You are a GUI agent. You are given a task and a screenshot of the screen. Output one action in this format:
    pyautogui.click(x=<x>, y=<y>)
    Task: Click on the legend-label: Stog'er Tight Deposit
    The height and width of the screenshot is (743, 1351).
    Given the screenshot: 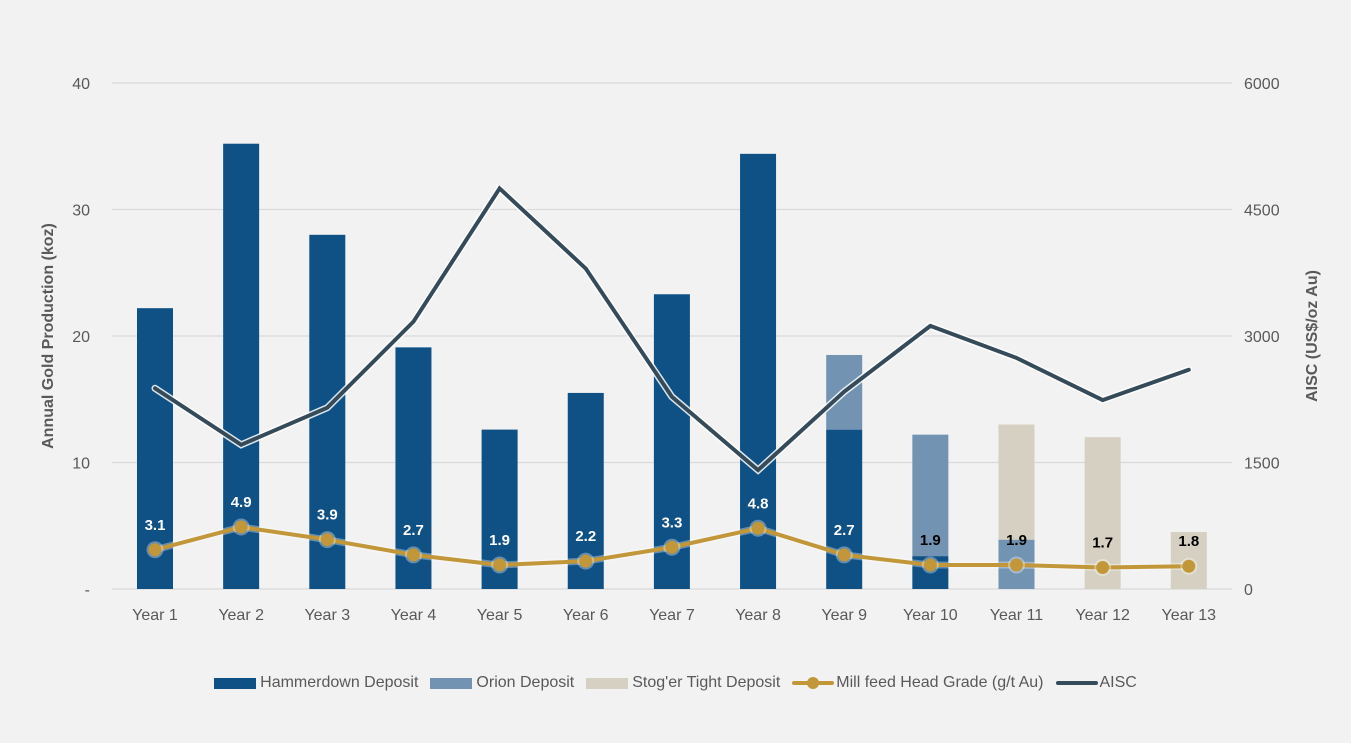 What is the action you would take?
    pyautogui.click(x=706, y=682)
    